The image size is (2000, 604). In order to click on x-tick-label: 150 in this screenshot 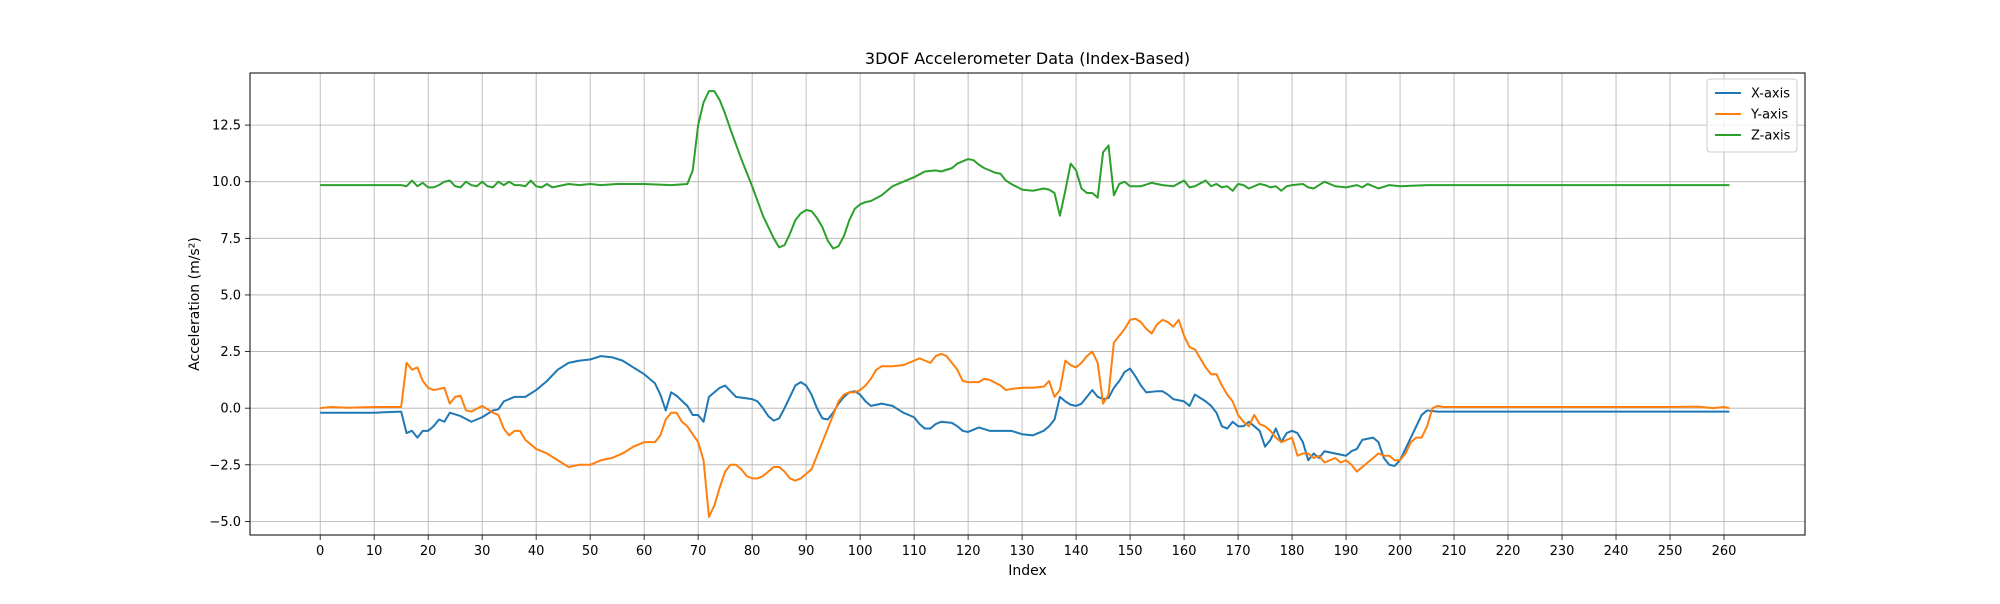, I will do `click(1130, 551)`.